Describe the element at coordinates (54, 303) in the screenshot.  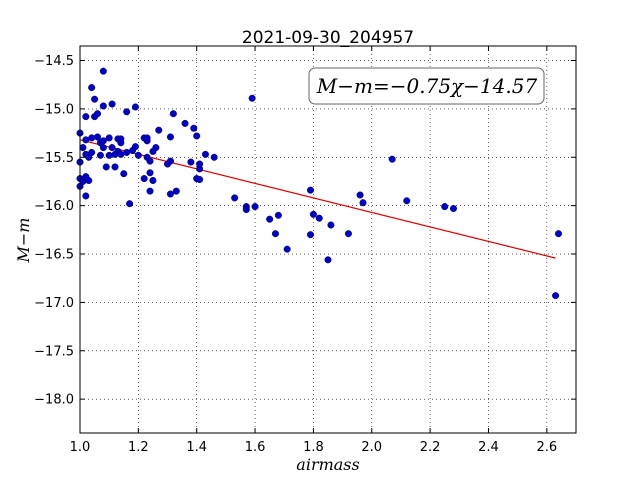
I see `y-tick-label: −17.0` at that location.